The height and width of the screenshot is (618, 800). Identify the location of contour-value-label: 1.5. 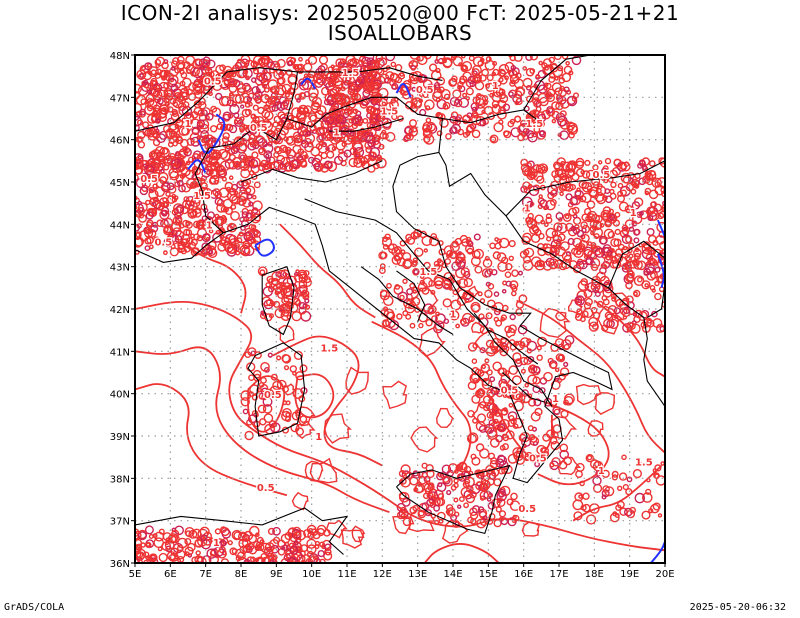
(534, 124).